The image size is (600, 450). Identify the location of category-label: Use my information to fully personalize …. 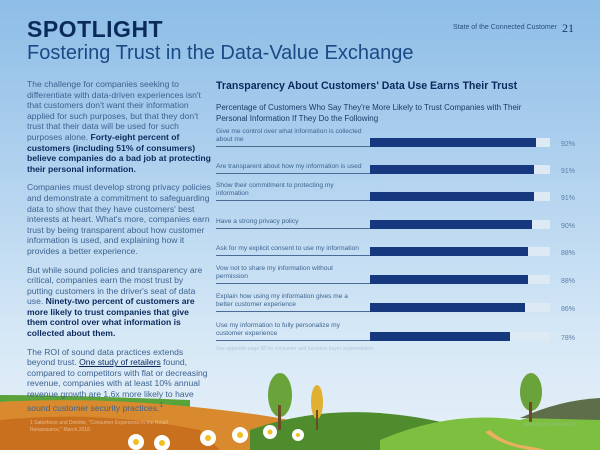
(278, 329).